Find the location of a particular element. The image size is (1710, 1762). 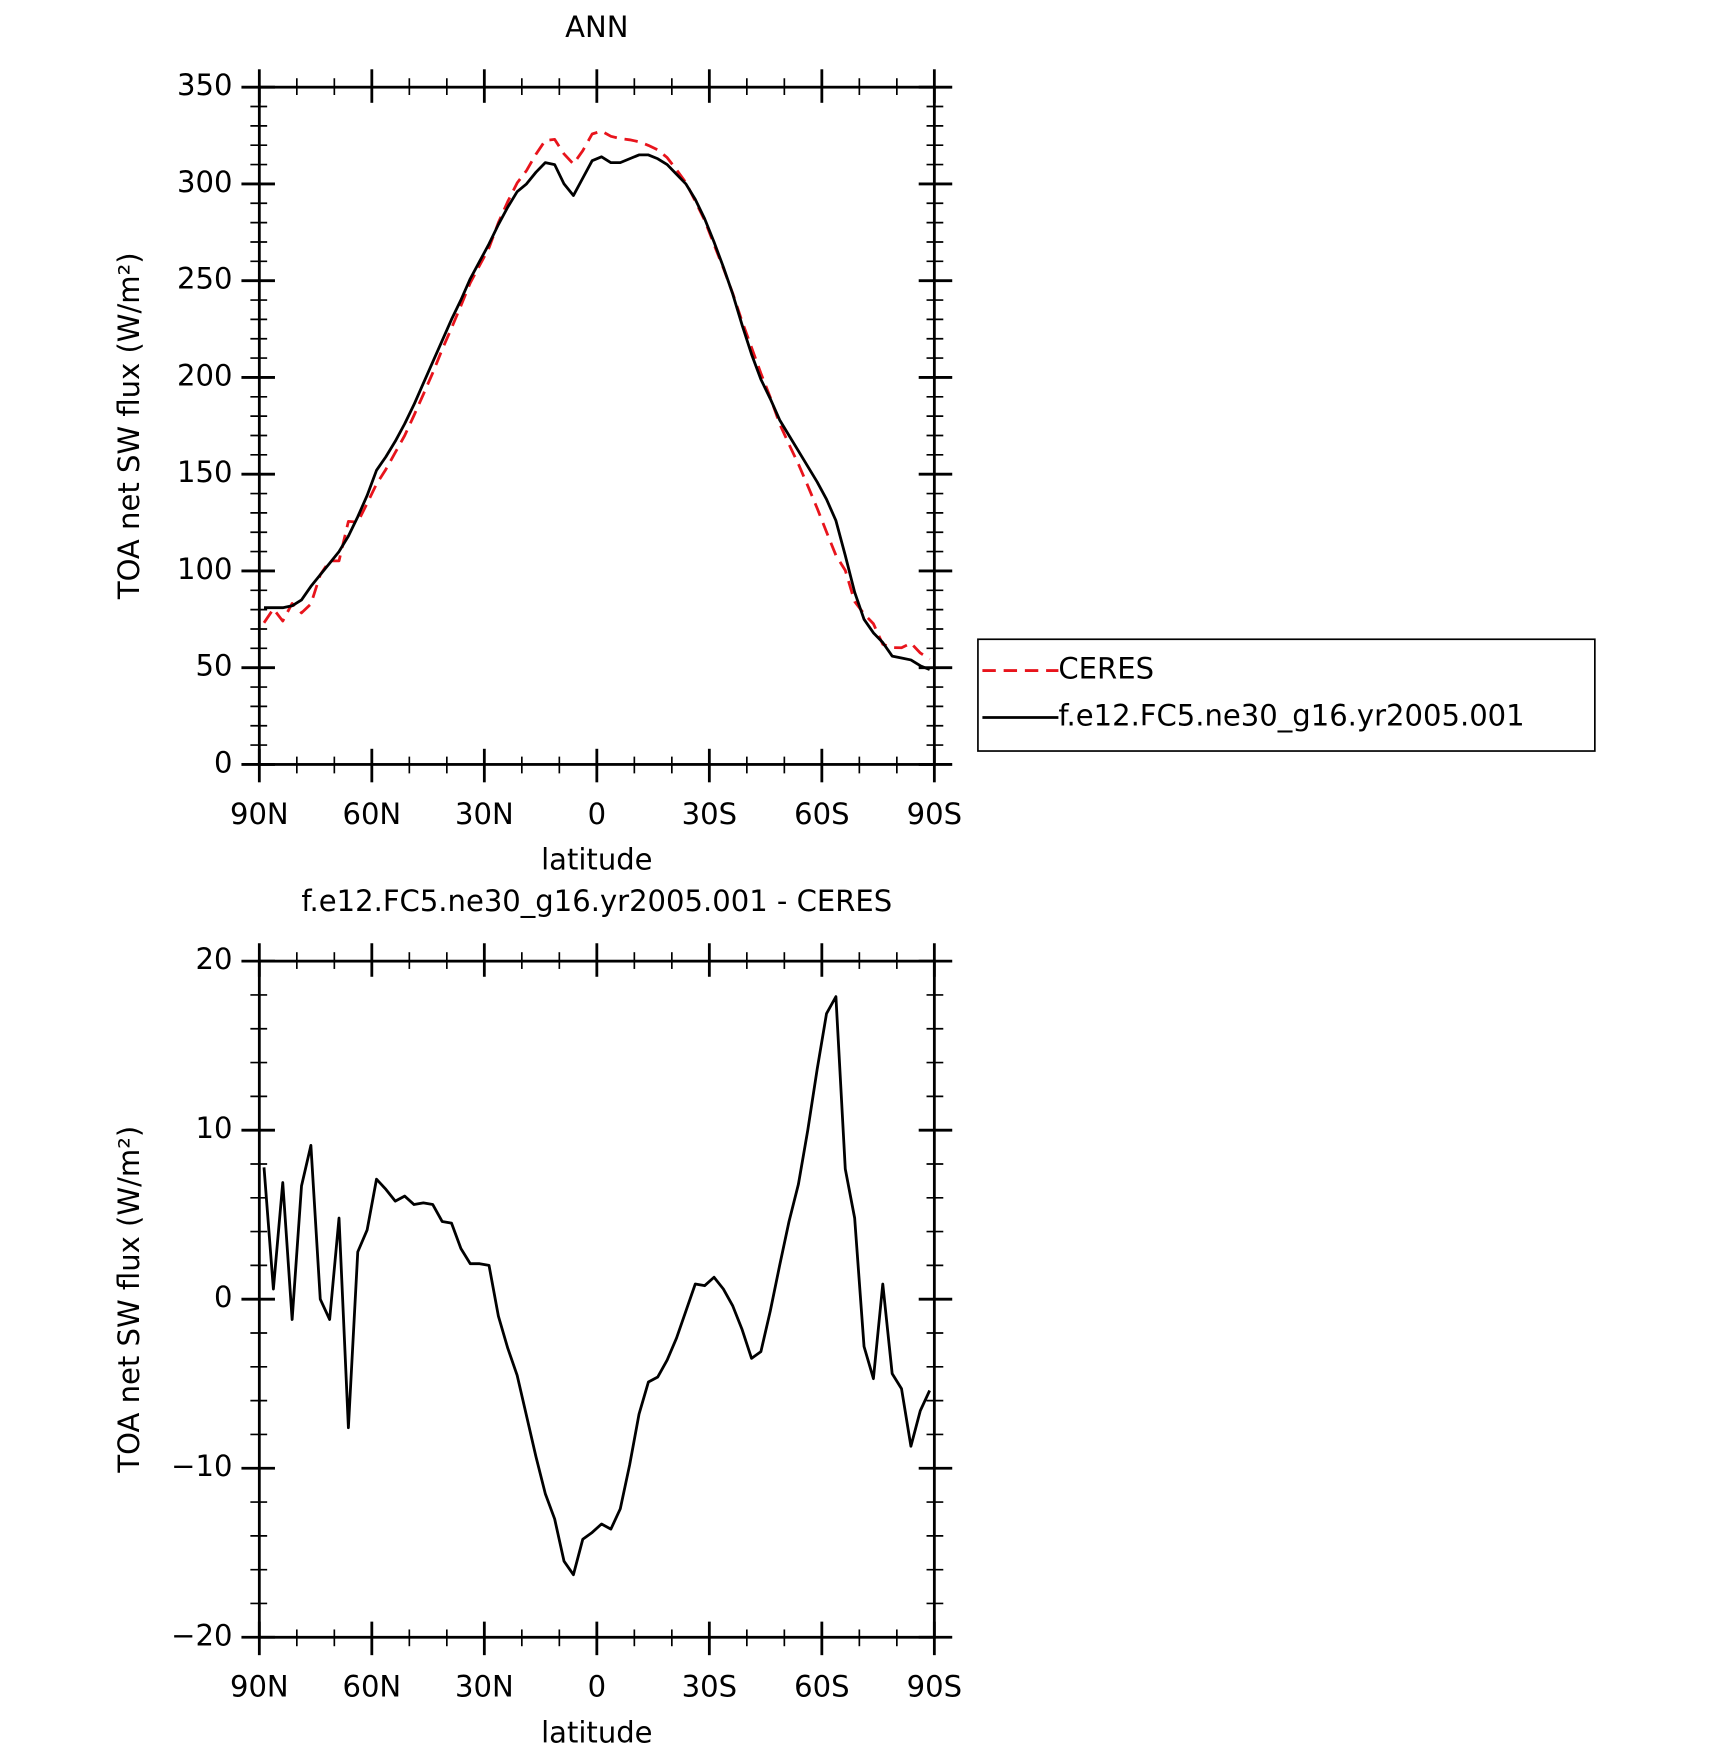

legend-label: CERES is located at coordinates (1106, 669).